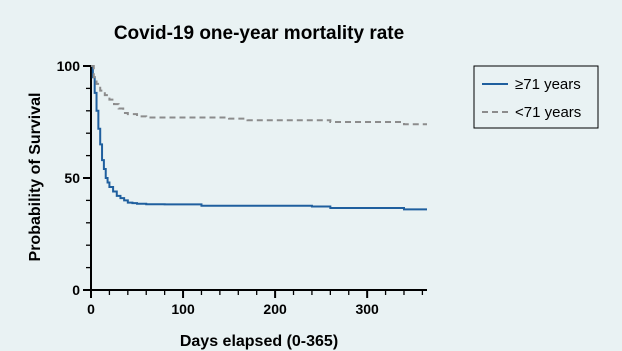 This screenshot has width=622, height=351. I want to click on x-tick-label: 300, so click(367, 309).